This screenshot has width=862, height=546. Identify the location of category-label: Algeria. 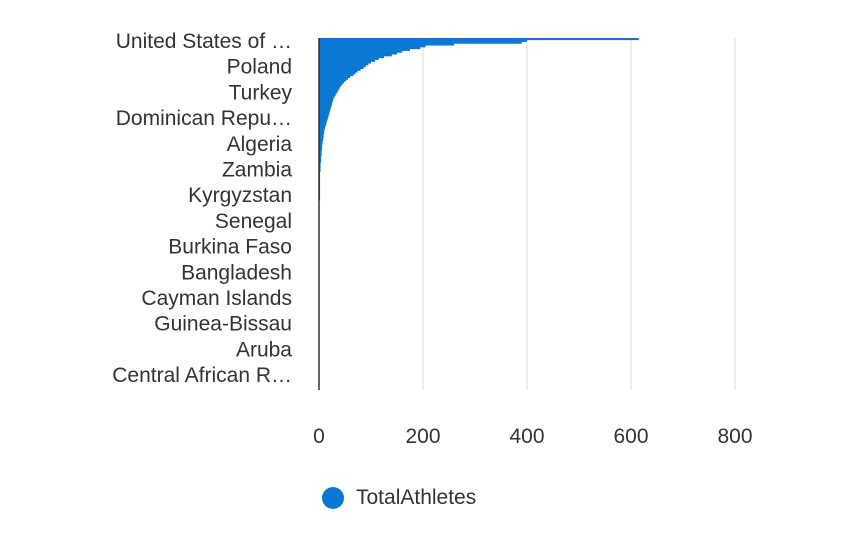
(260, 144).